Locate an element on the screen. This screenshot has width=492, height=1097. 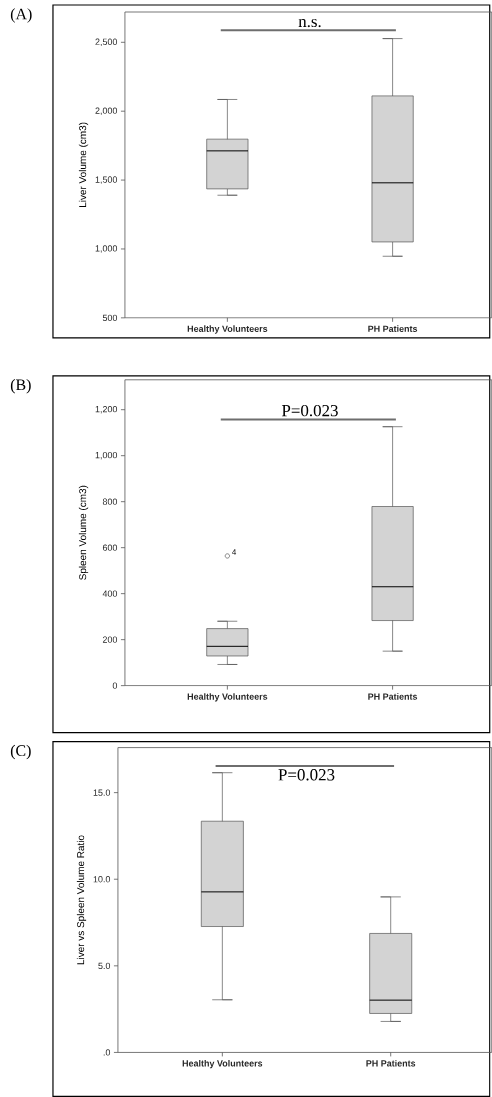
chart-title: (B) is located at coordinates (20, 386).